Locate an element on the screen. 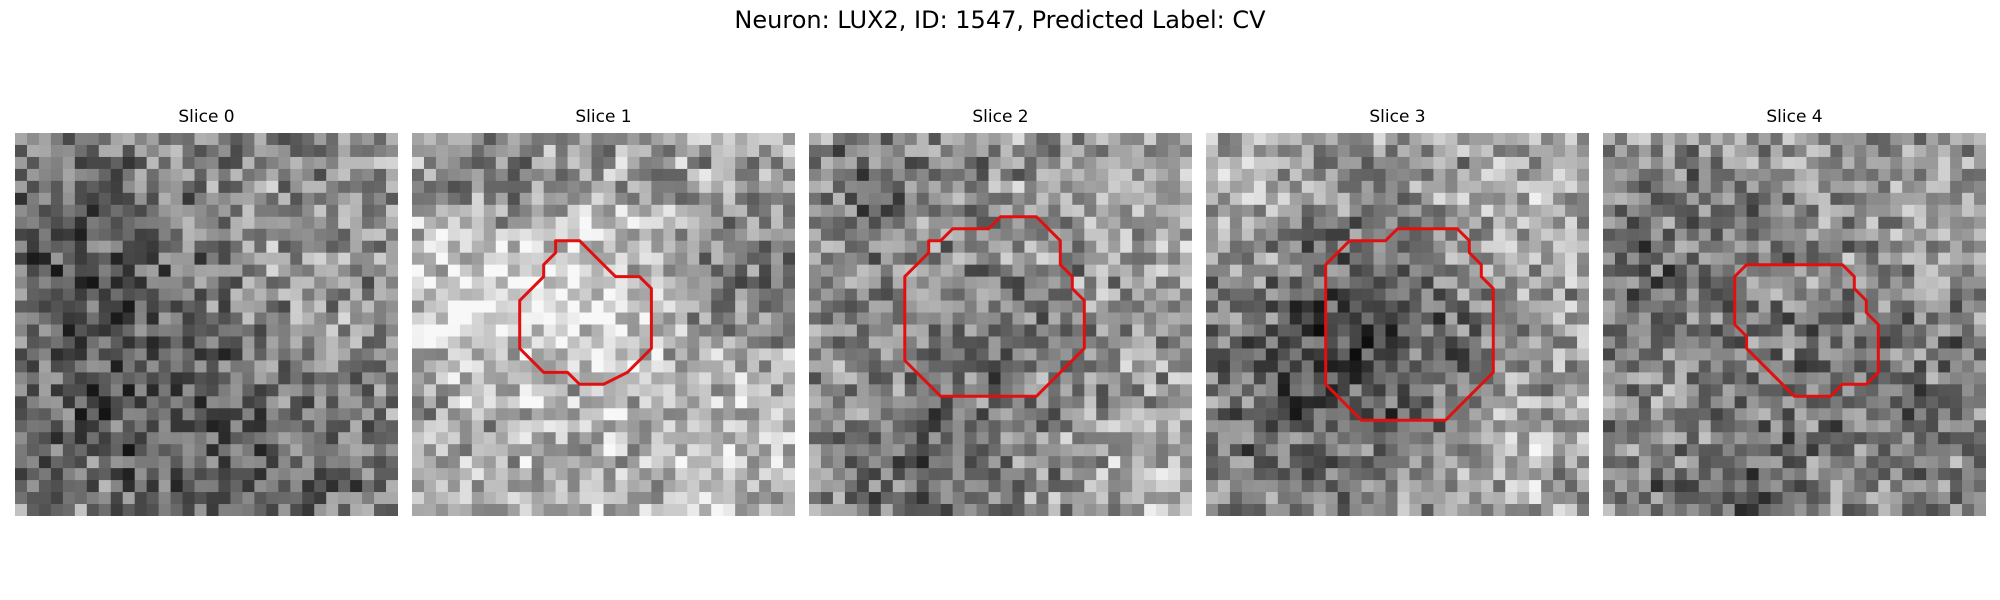  panel-title: Slice 4 is located at coordinates (1794, 117).